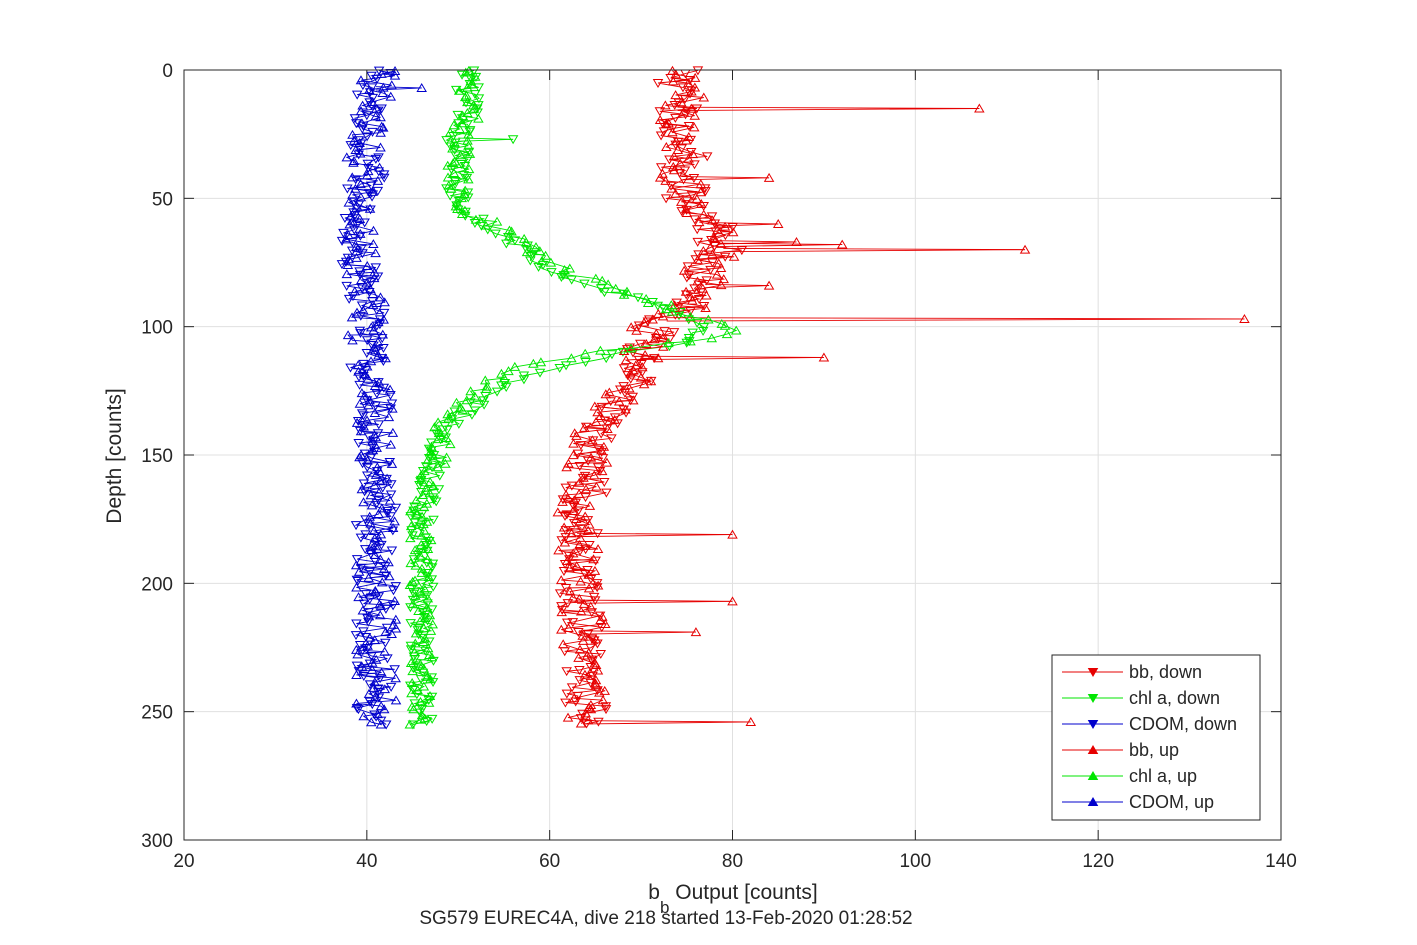 The width and height of the screenshot is (1417, 945). I want to click on legend-item: CDOM, up, so click(1138, 802).